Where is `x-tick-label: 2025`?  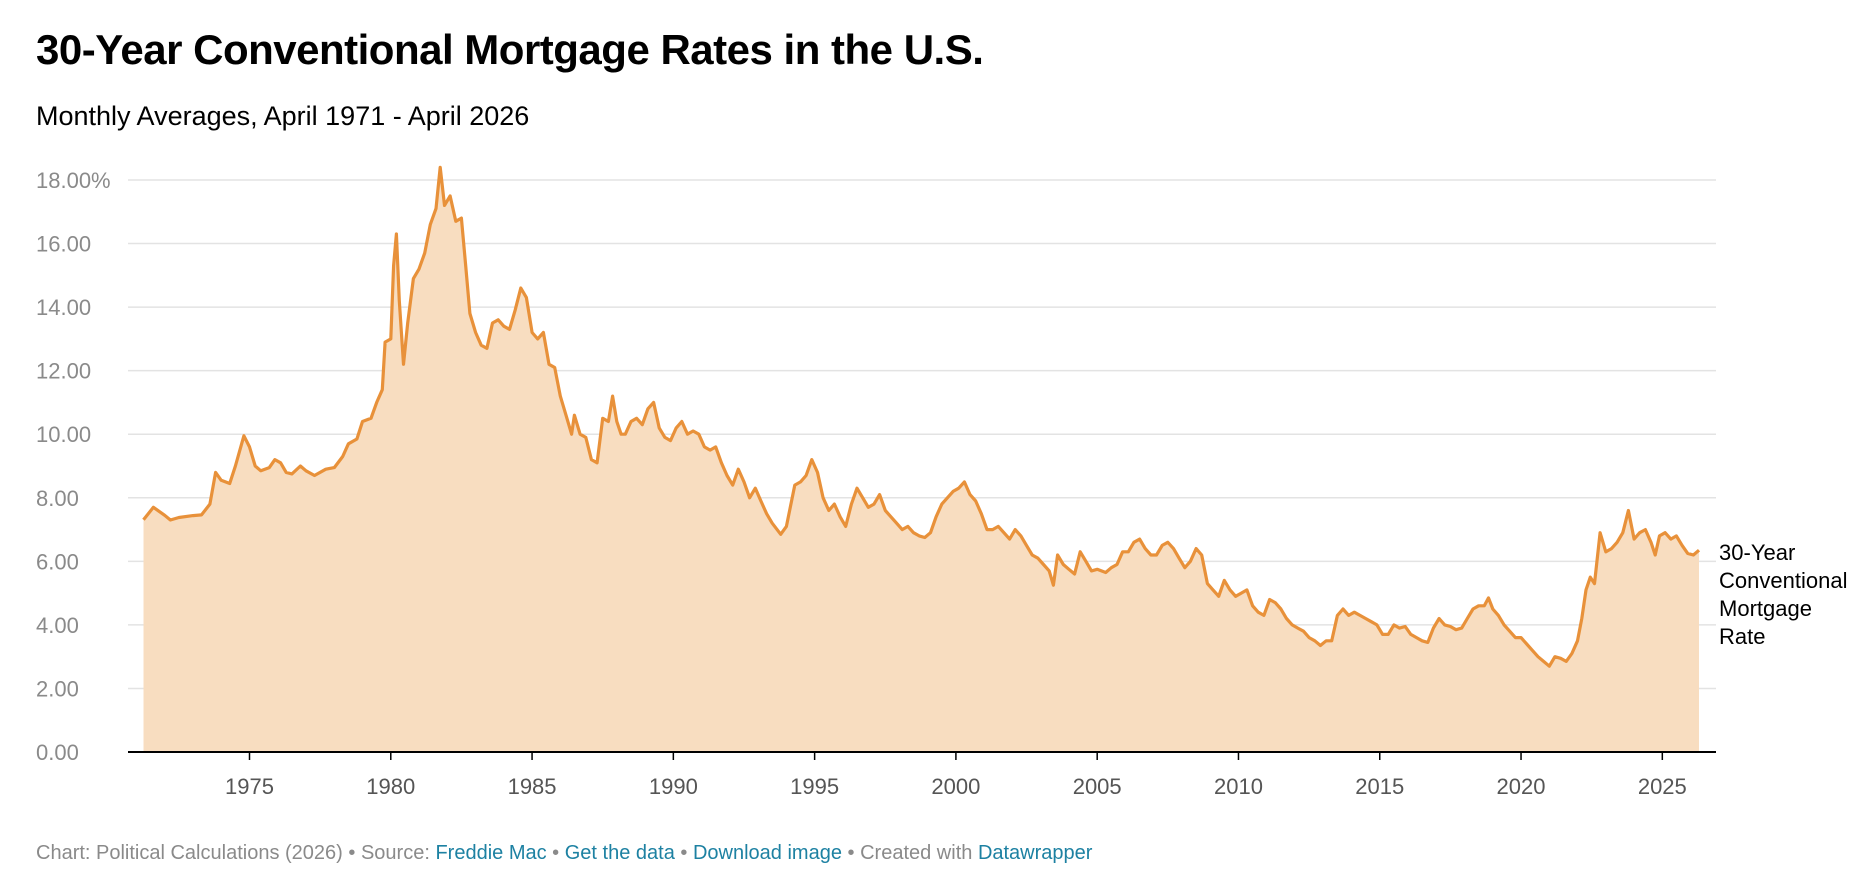
x-tick-label: 2025 is located at coordinates (1662, 786).